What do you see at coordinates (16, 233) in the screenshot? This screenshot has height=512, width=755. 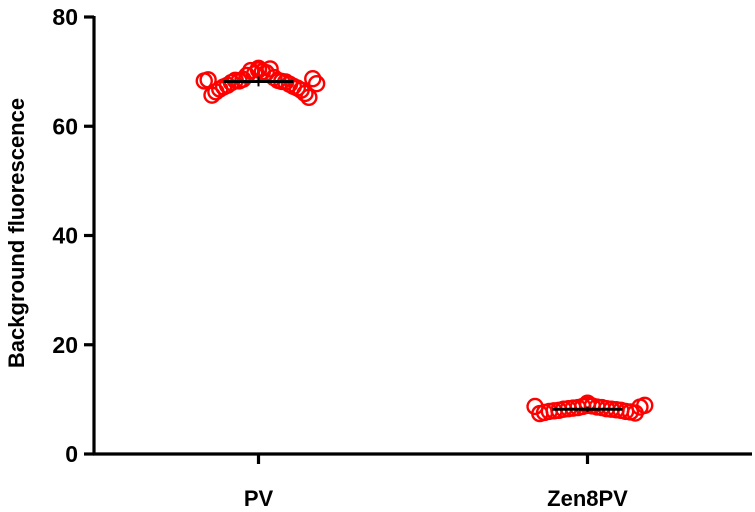 I see `y-axis-label: Background fluorescence` at bounding box center [16, 233].